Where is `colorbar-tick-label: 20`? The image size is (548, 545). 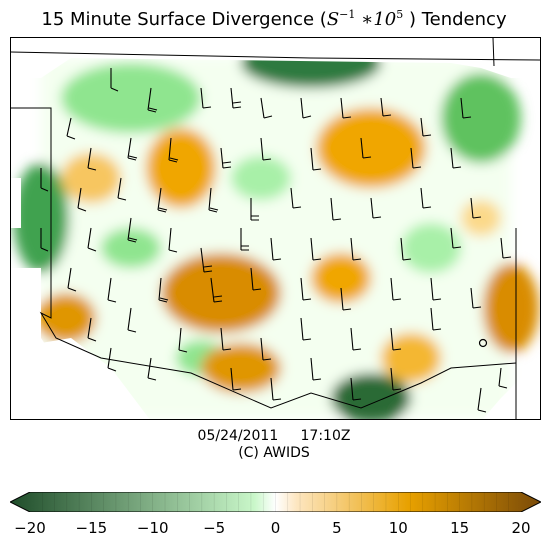 colorbar-tick-label: 20 is located at coordinates (521, 528).